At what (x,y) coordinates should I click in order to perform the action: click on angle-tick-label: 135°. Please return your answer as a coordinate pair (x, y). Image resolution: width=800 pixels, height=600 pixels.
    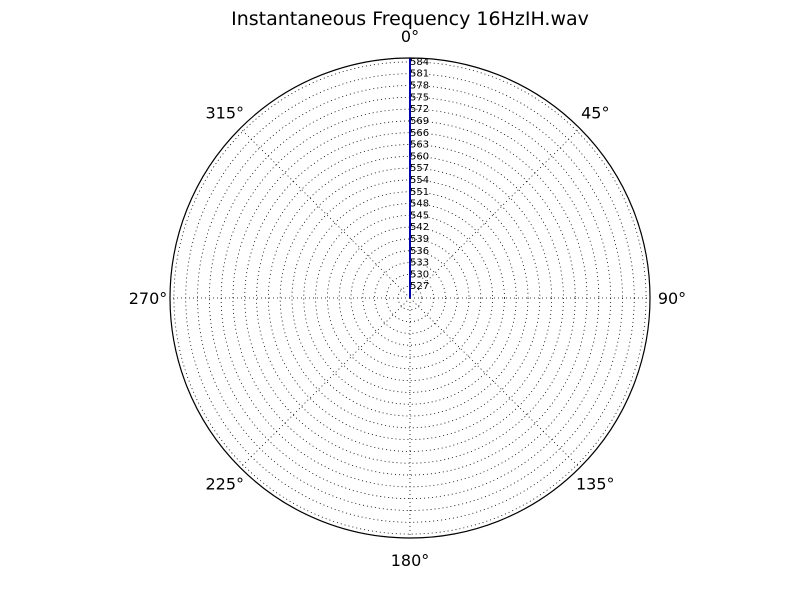
    Looking at the image, I should click on (595, 483).